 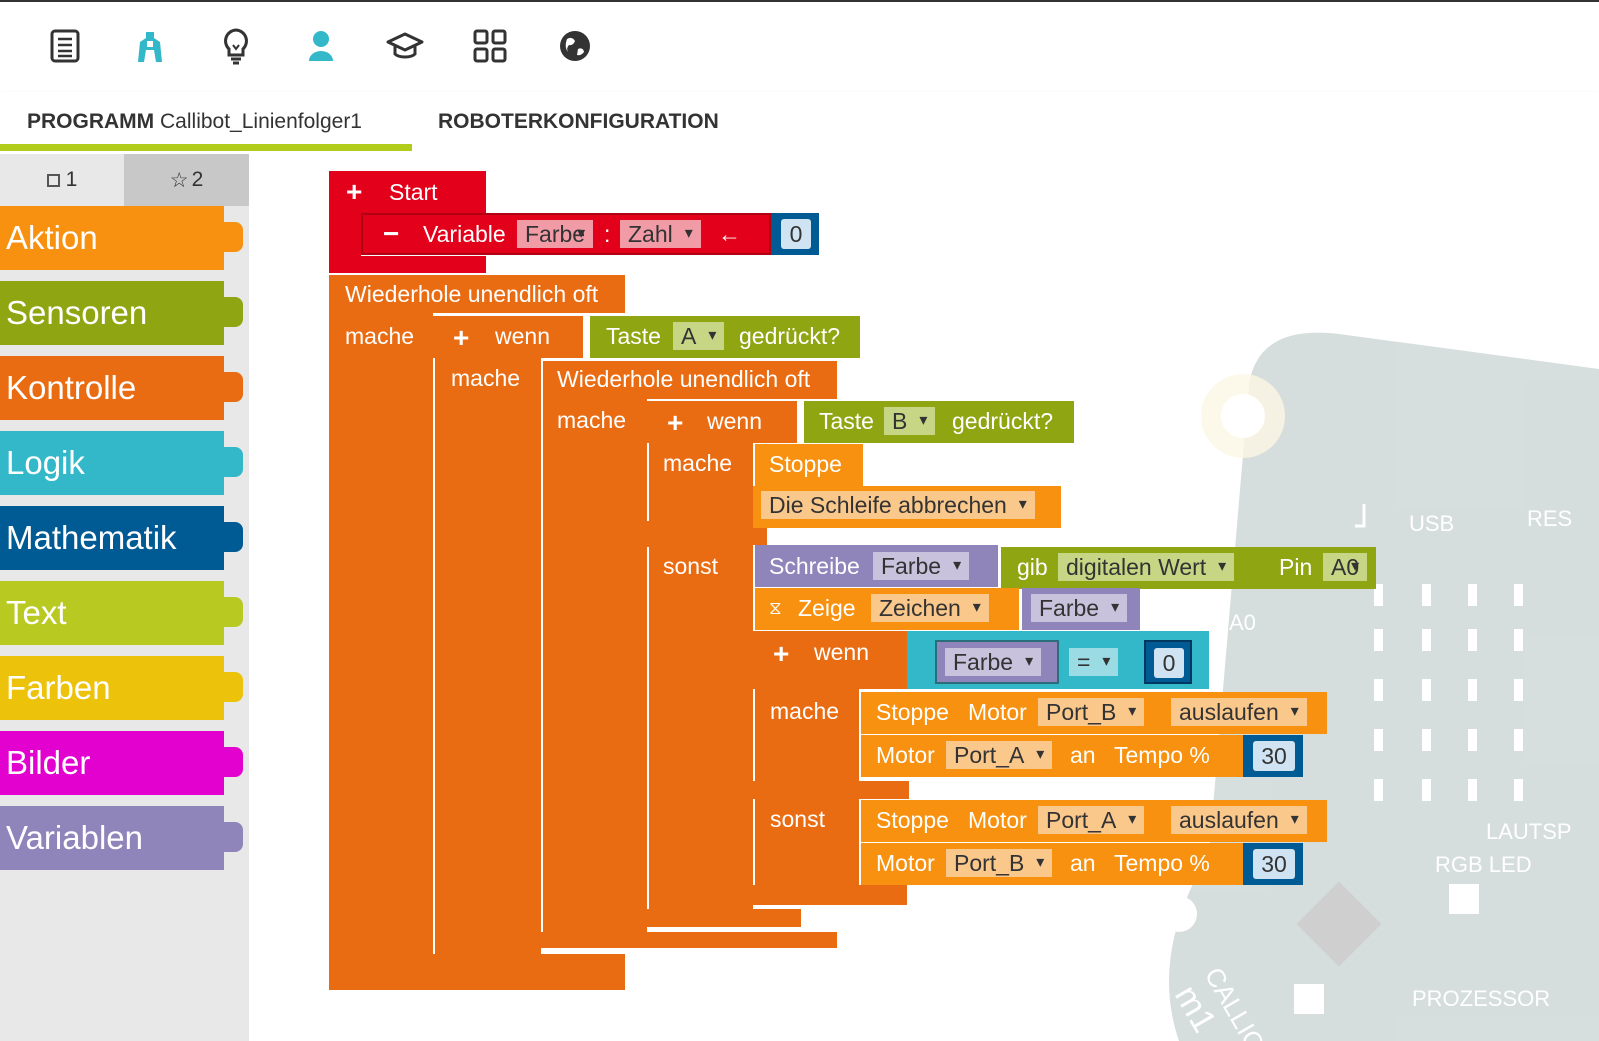 I want to click on start-block, so click(x=407, y=192).